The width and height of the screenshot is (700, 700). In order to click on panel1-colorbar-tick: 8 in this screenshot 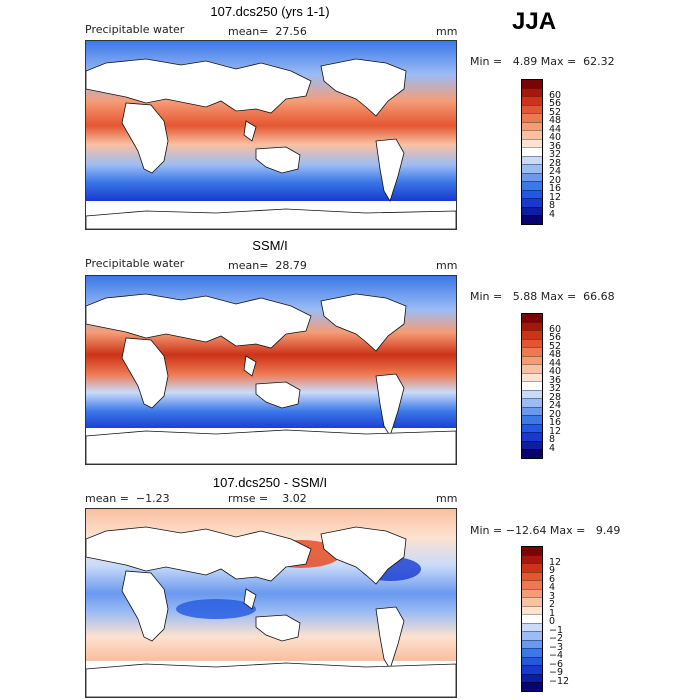, I will do `click(552, 206)`.